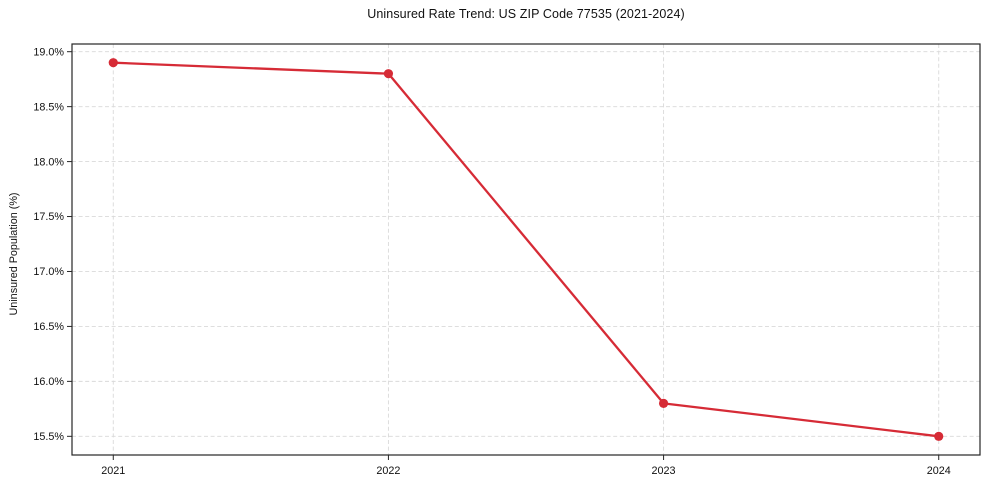  Describe the element at coordinates (939, 471) in the screenshot. I see `x-tick-label: 2024` at that location.